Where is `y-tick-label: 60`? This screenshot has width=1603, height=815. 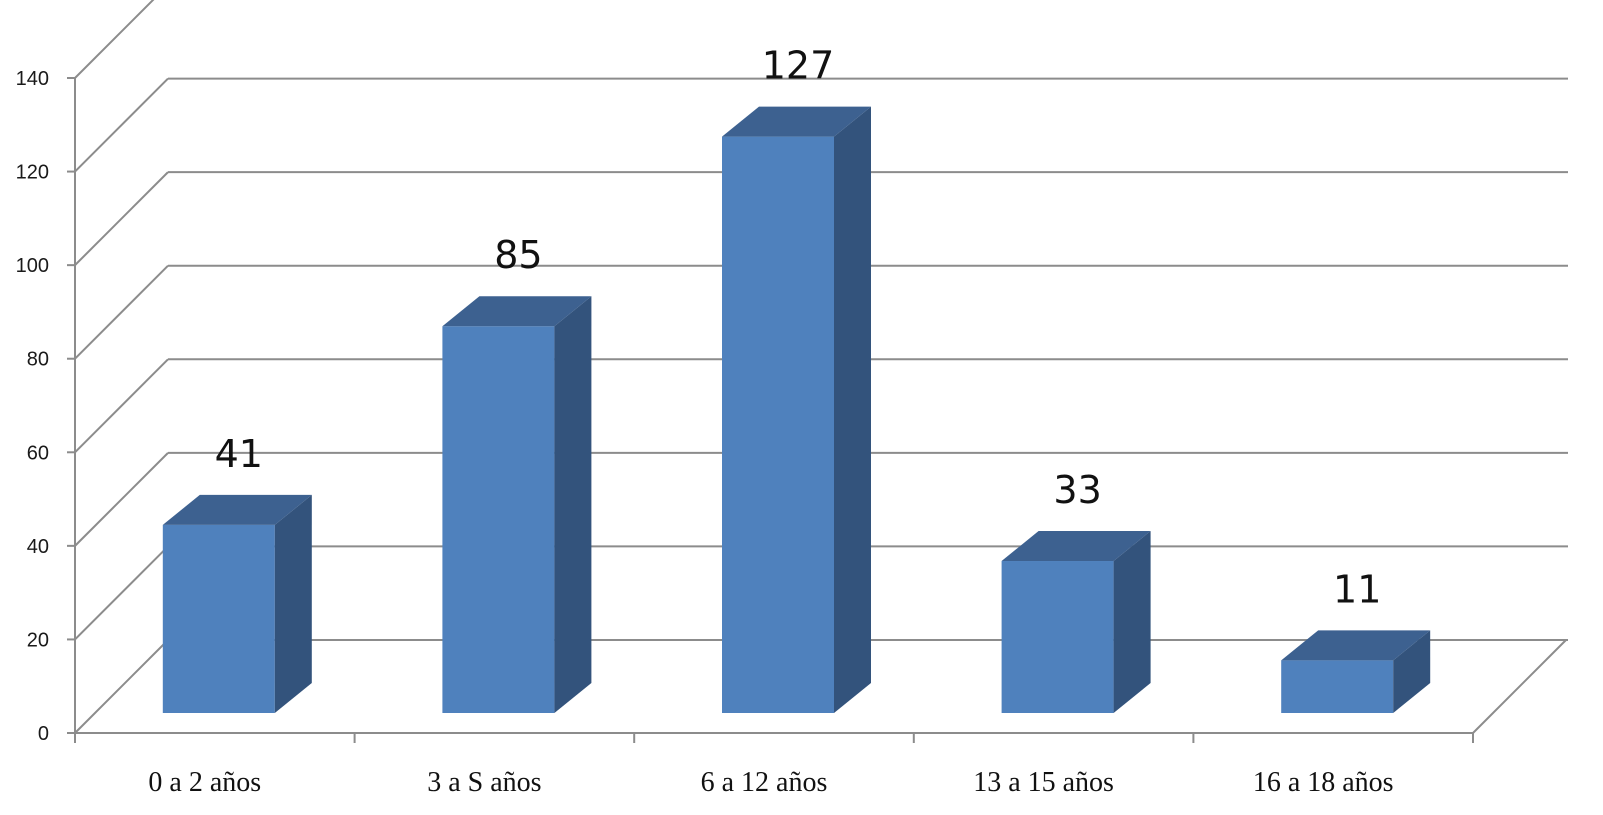
y-tick-label: 60 is located at coordinates (38, 453).